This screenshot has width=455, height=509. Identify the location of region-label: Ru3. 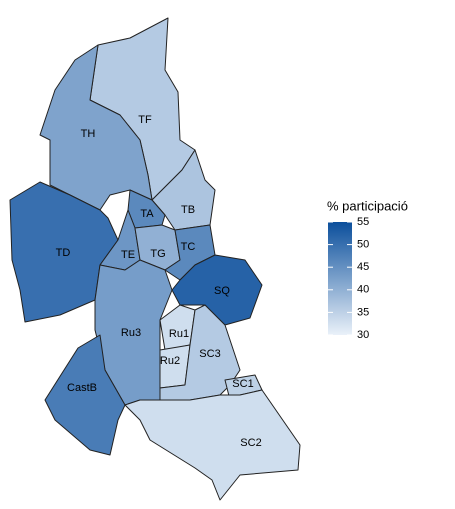
(131, 333).